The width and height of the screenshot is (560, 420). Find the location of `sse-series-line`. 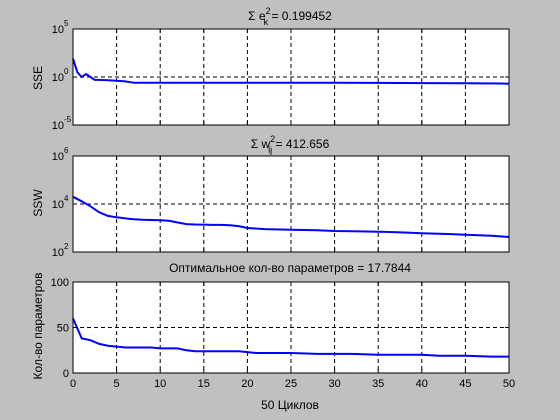

sse-series-line is located at coordinates (291, 71).